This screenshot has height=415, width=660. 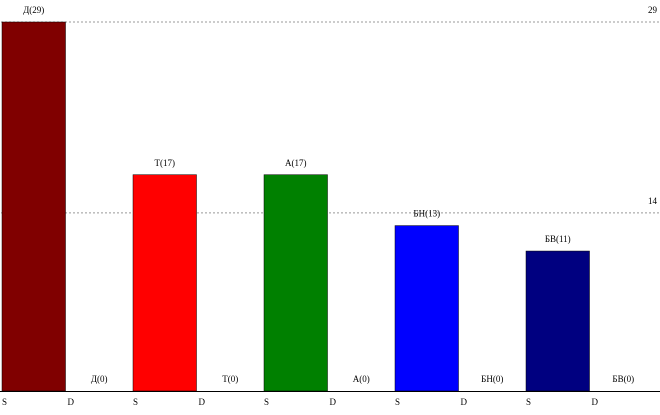 What do you see at coordinates (230, 379) in the screenshot?
I see `value-label: Т(0)` at bounding box center [230, 379].